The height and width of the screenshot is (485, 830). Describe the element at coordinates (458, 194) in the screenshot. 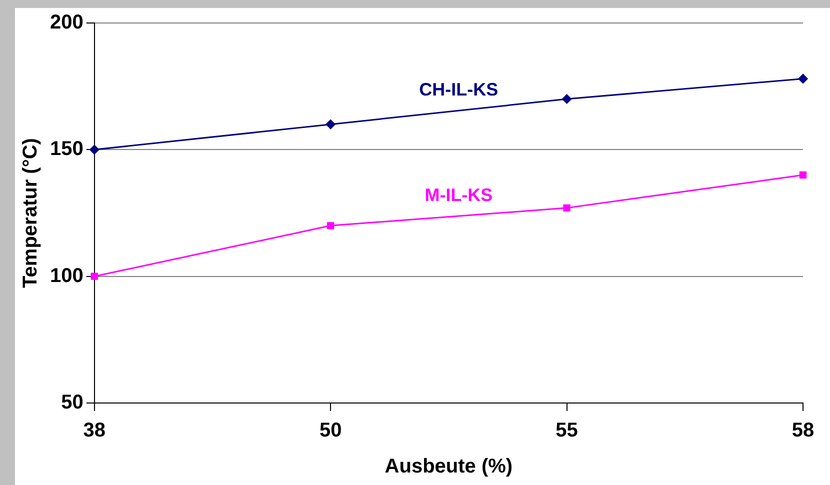

I see `series-label: M-IL-KS` at that location.